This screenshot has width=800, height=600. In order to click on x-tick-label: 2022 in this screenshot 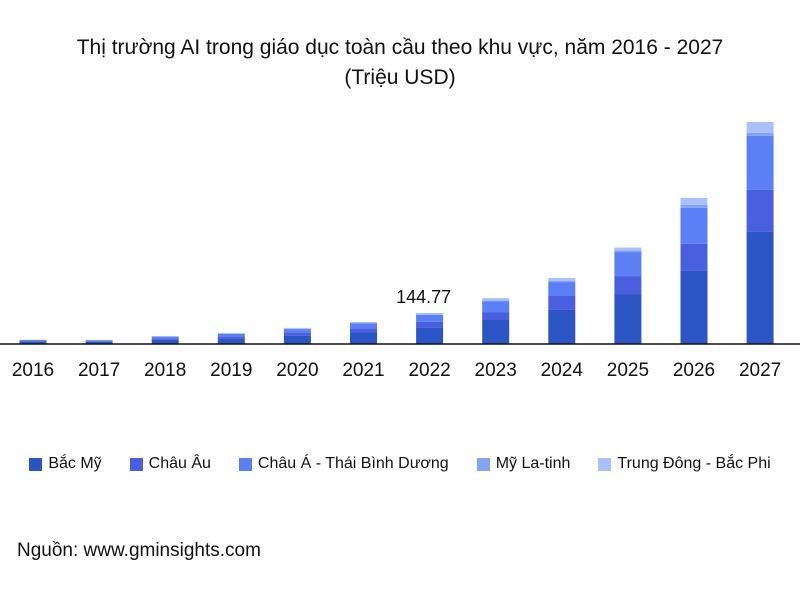, I will do `click(429, 370)`.